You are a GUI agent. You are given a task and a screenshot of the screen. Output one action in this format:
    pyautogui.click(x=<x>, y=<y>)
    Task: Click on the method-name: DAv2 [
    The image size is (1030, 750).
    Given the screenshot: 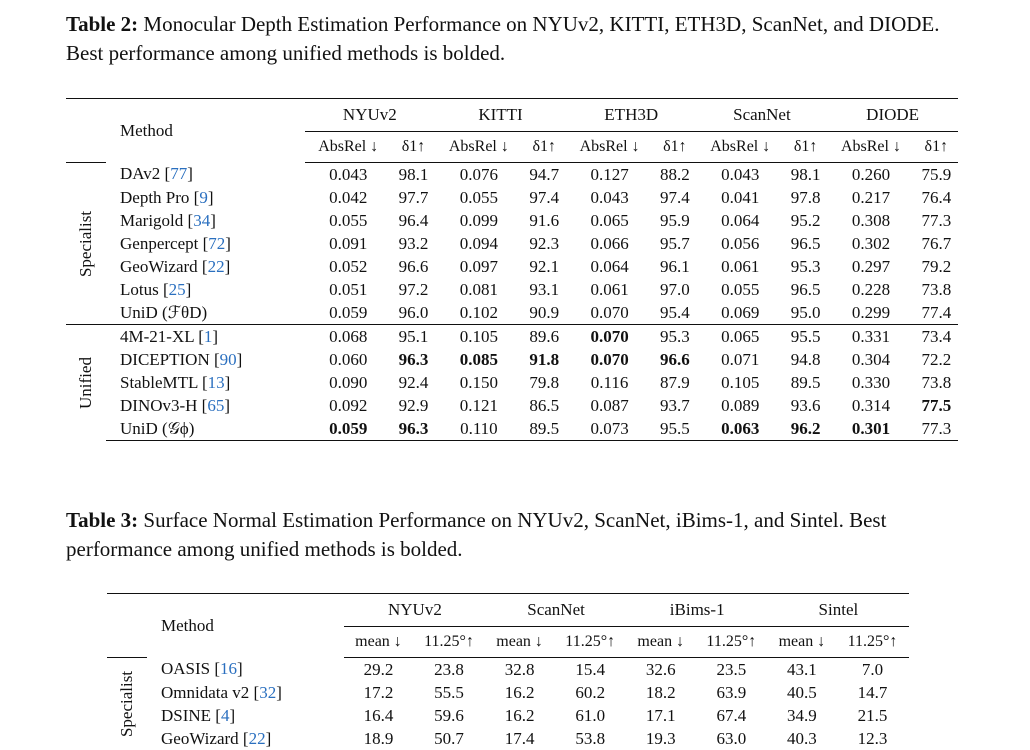 What is the action you would take?
    pyautogui.click(x=145, y=173)
    